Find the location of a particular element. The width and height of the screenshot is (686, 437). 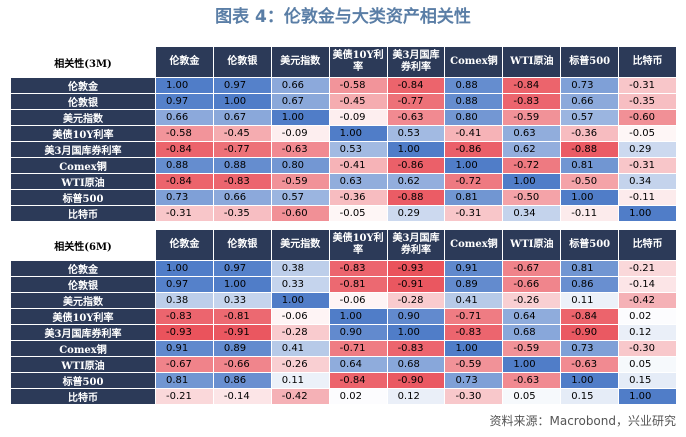

column-header: 比特币 is located at coordinates (648, 245).